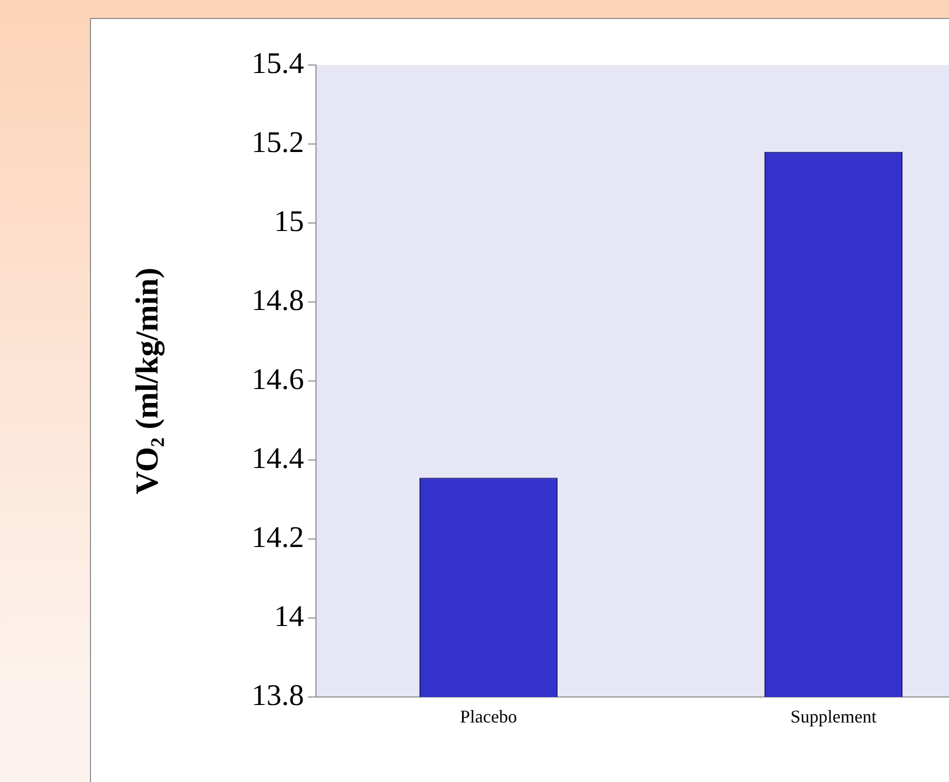 The height and width of the screenshot is (782, 949). I want to click on x-tick-label: Placebo, so click(488, 716).